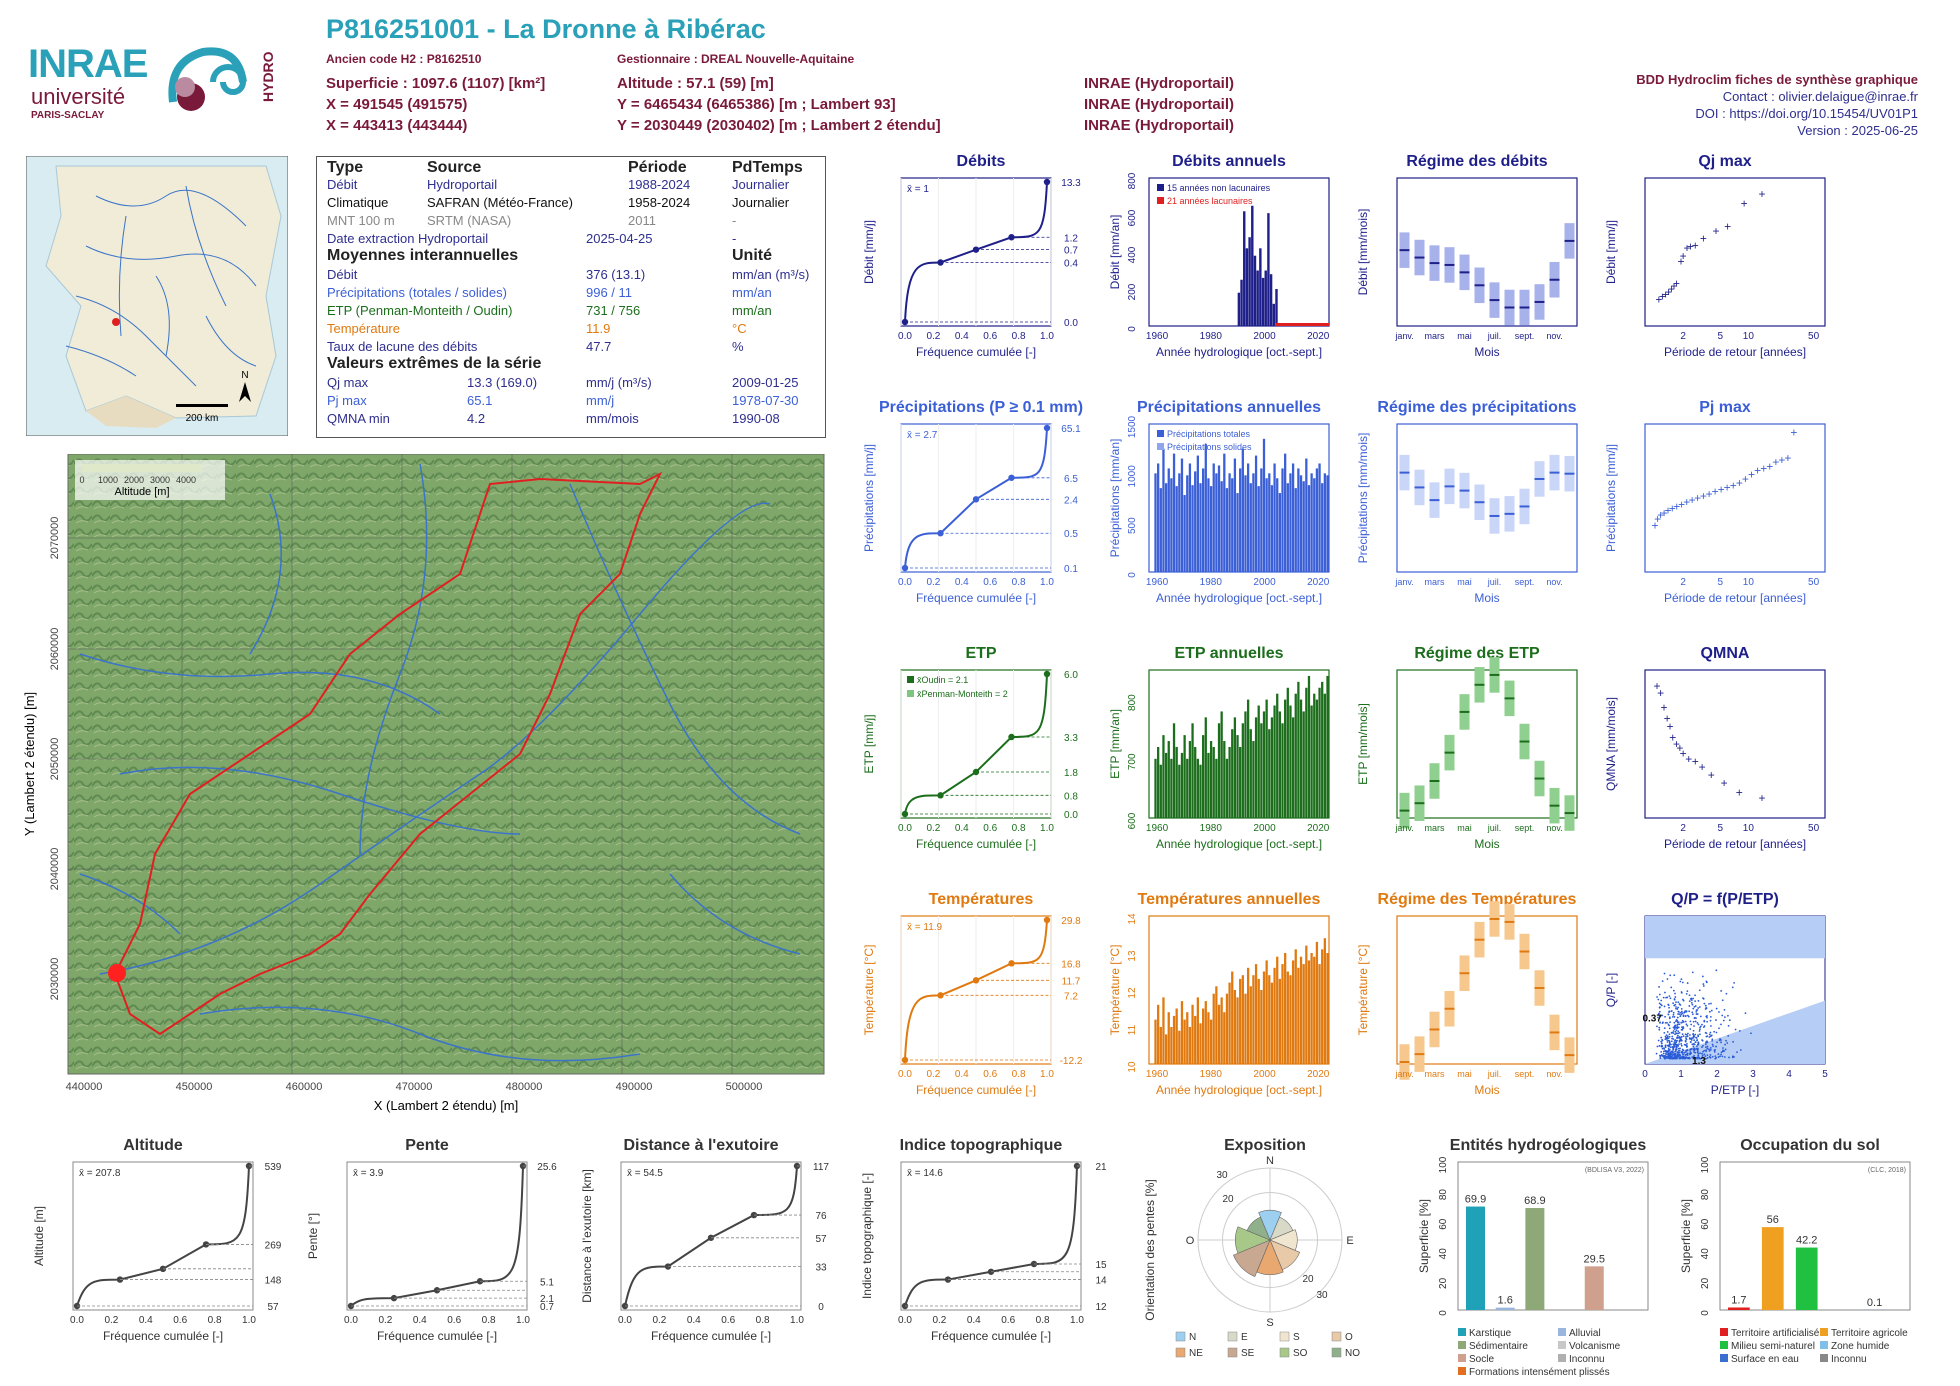 The image size is (1960, 1386). Describe the element at coordinates (313, 1236) in the screenshot. I see `y-axis-label: Pente [°]` at that location.